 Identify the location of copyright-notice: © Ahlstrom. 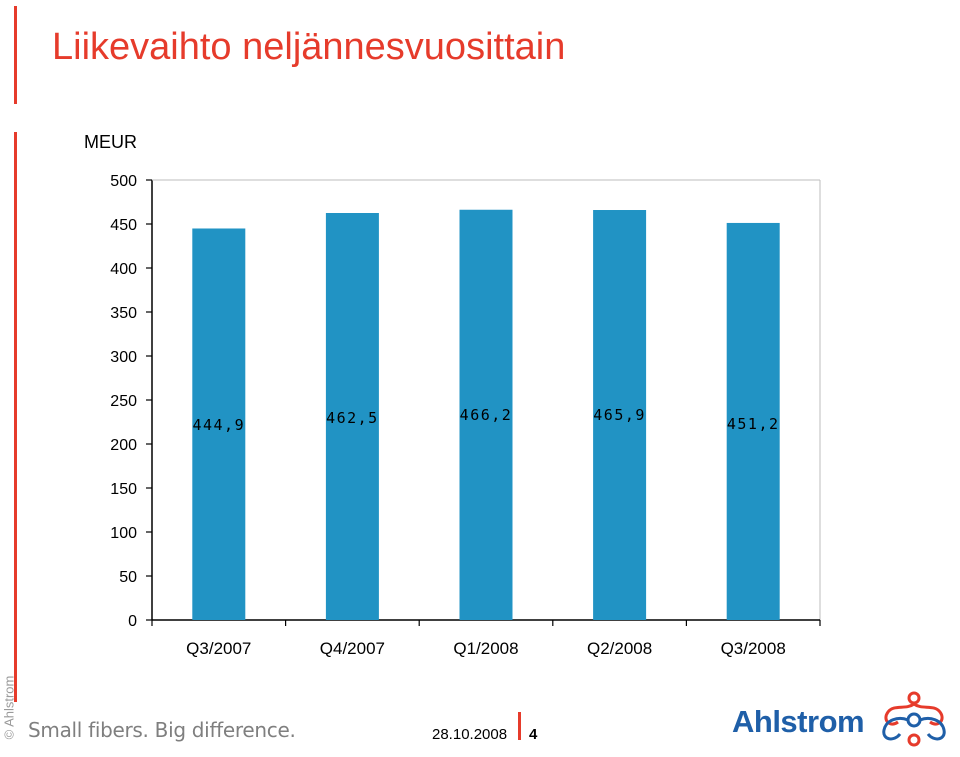
(9, 707).